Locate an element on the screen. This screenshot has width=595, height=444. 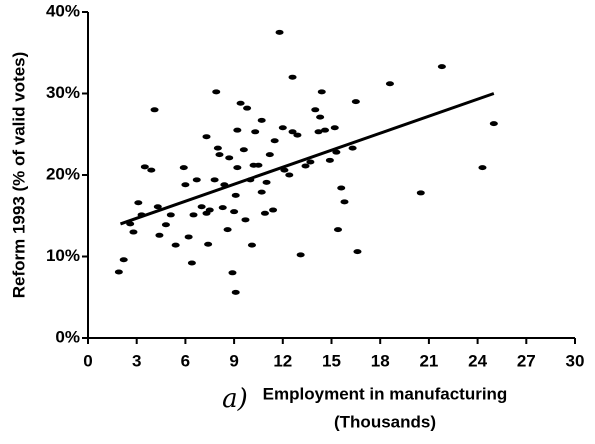
x-tick-label: 15 is located at coordinates (331, 360).